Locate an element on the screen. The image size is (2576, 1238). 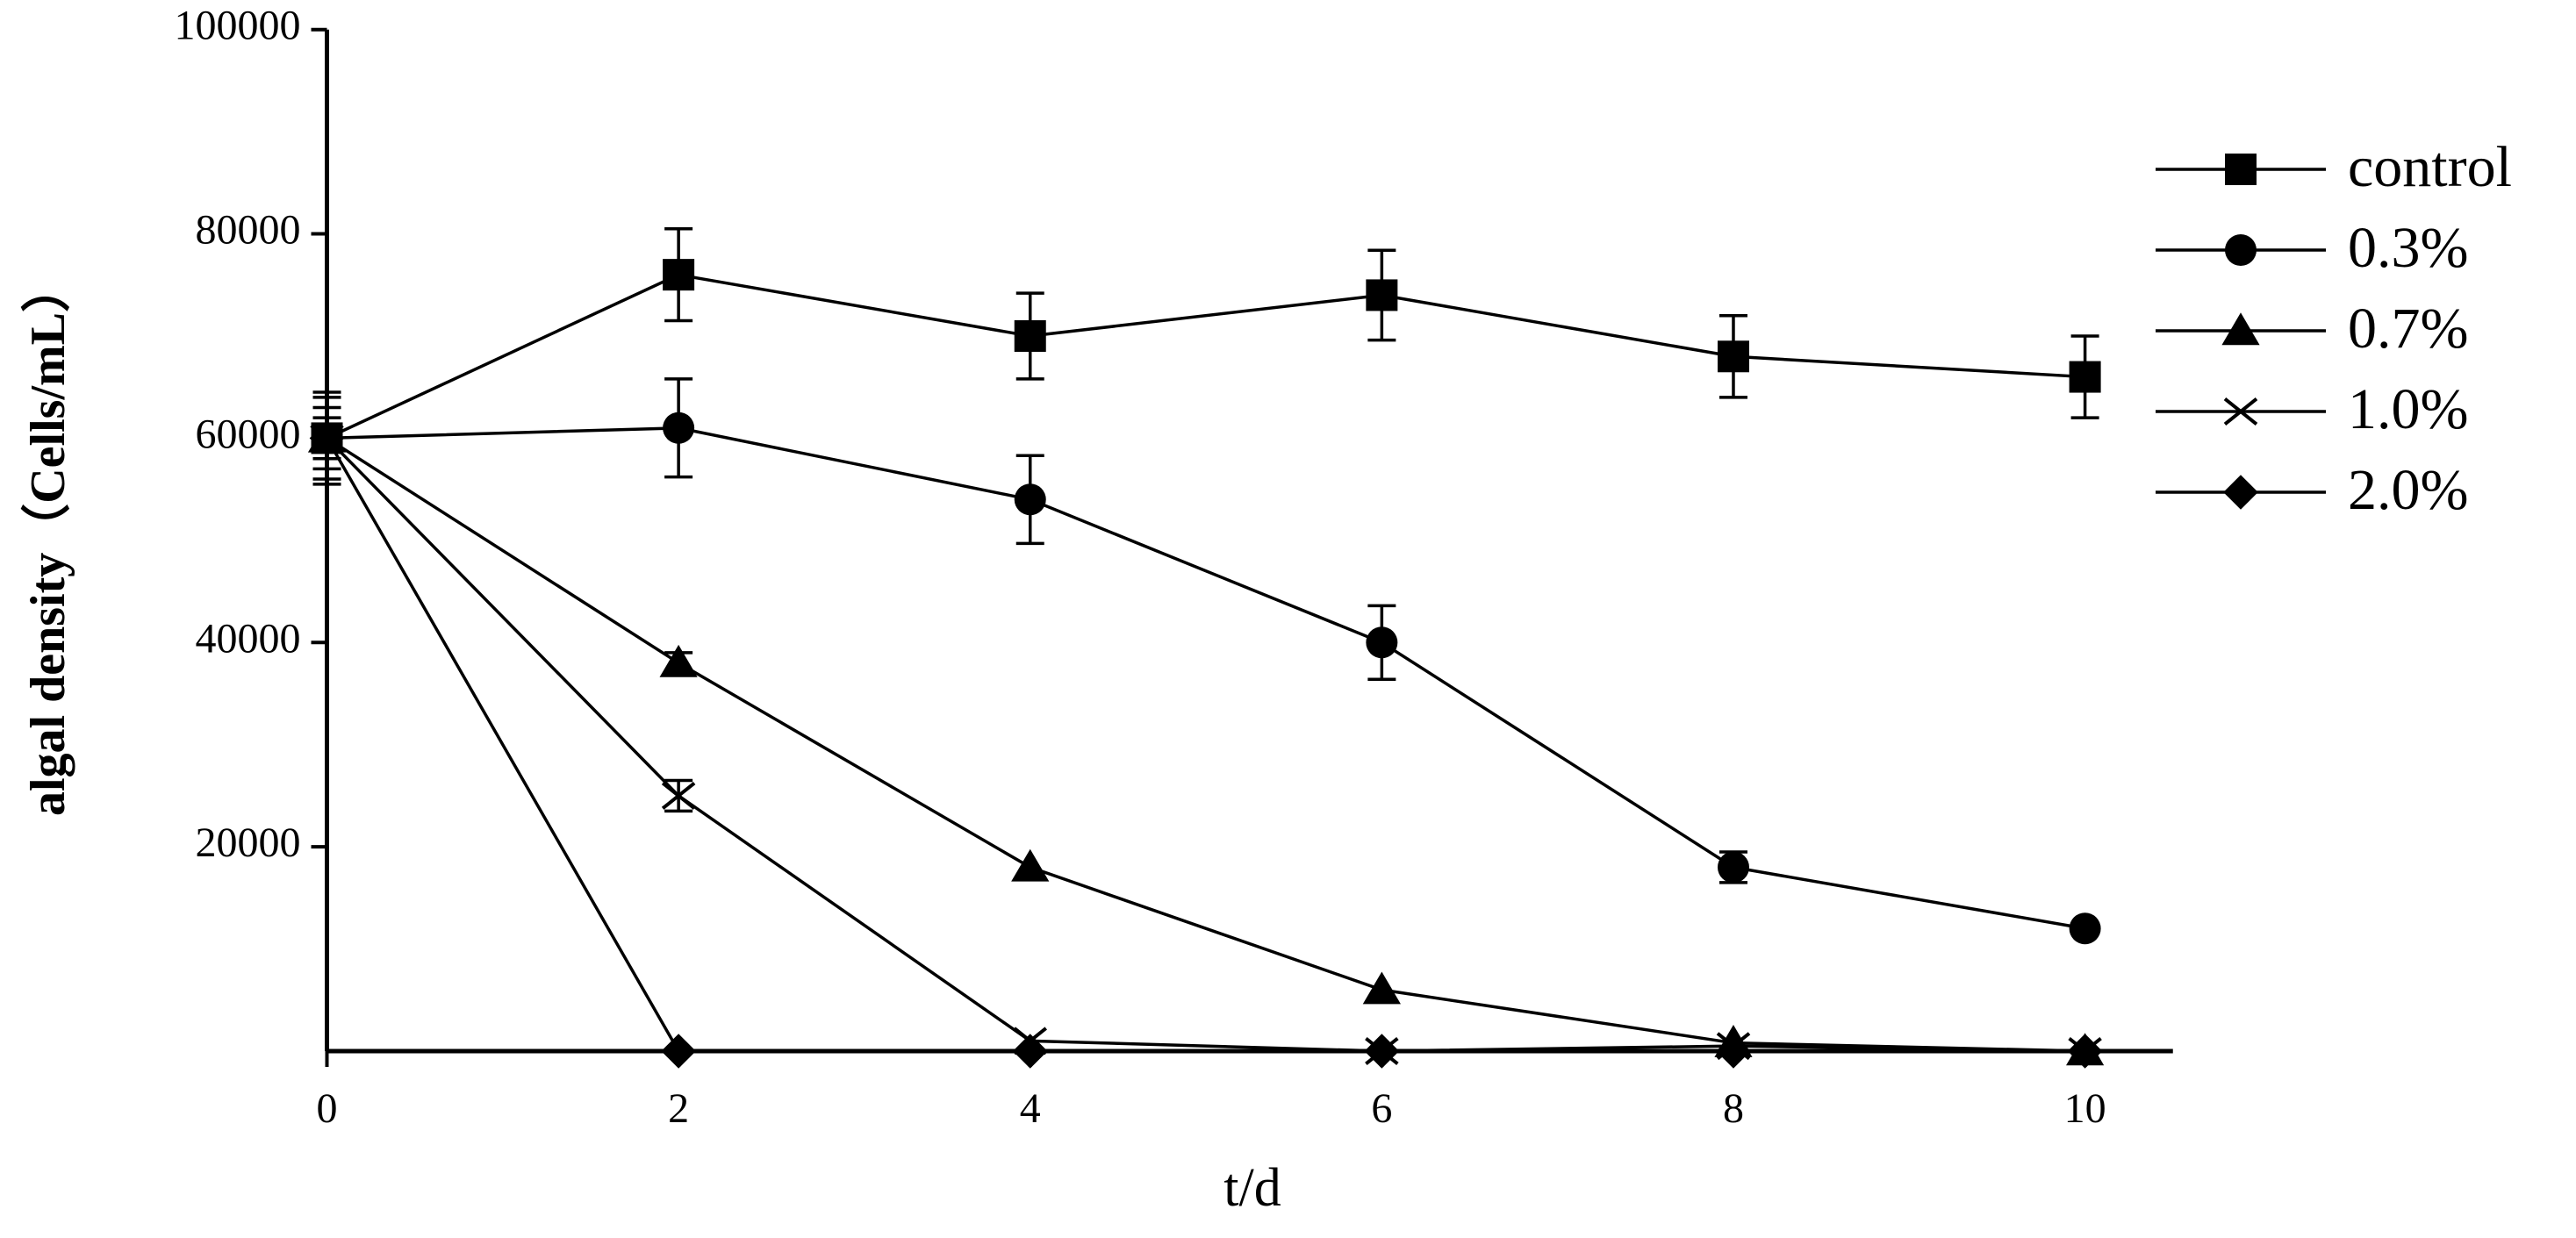
x-tick-label: 2 is located at coordinates (678, 1108).